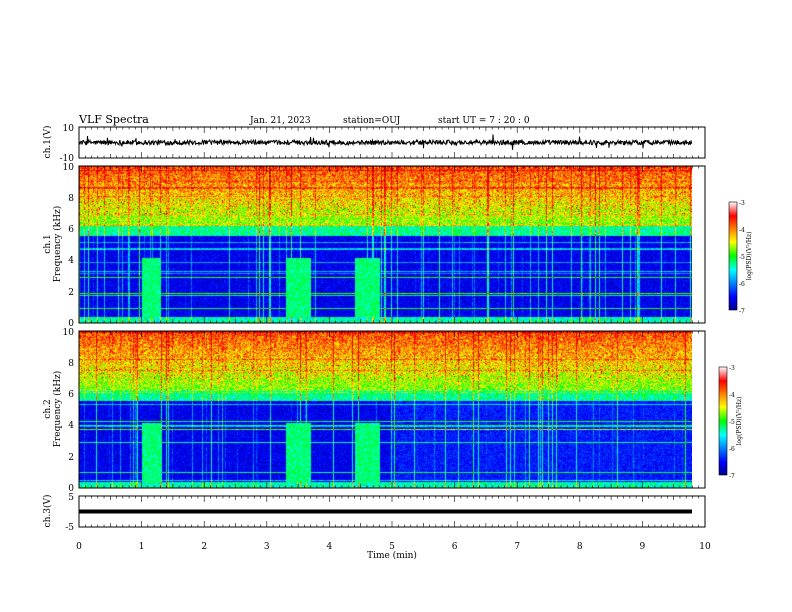  Describe the element at coordinates (484, 121) in the screenshot. I see `figure-start-time: start UT = 7 : 20 : 0` at that location.